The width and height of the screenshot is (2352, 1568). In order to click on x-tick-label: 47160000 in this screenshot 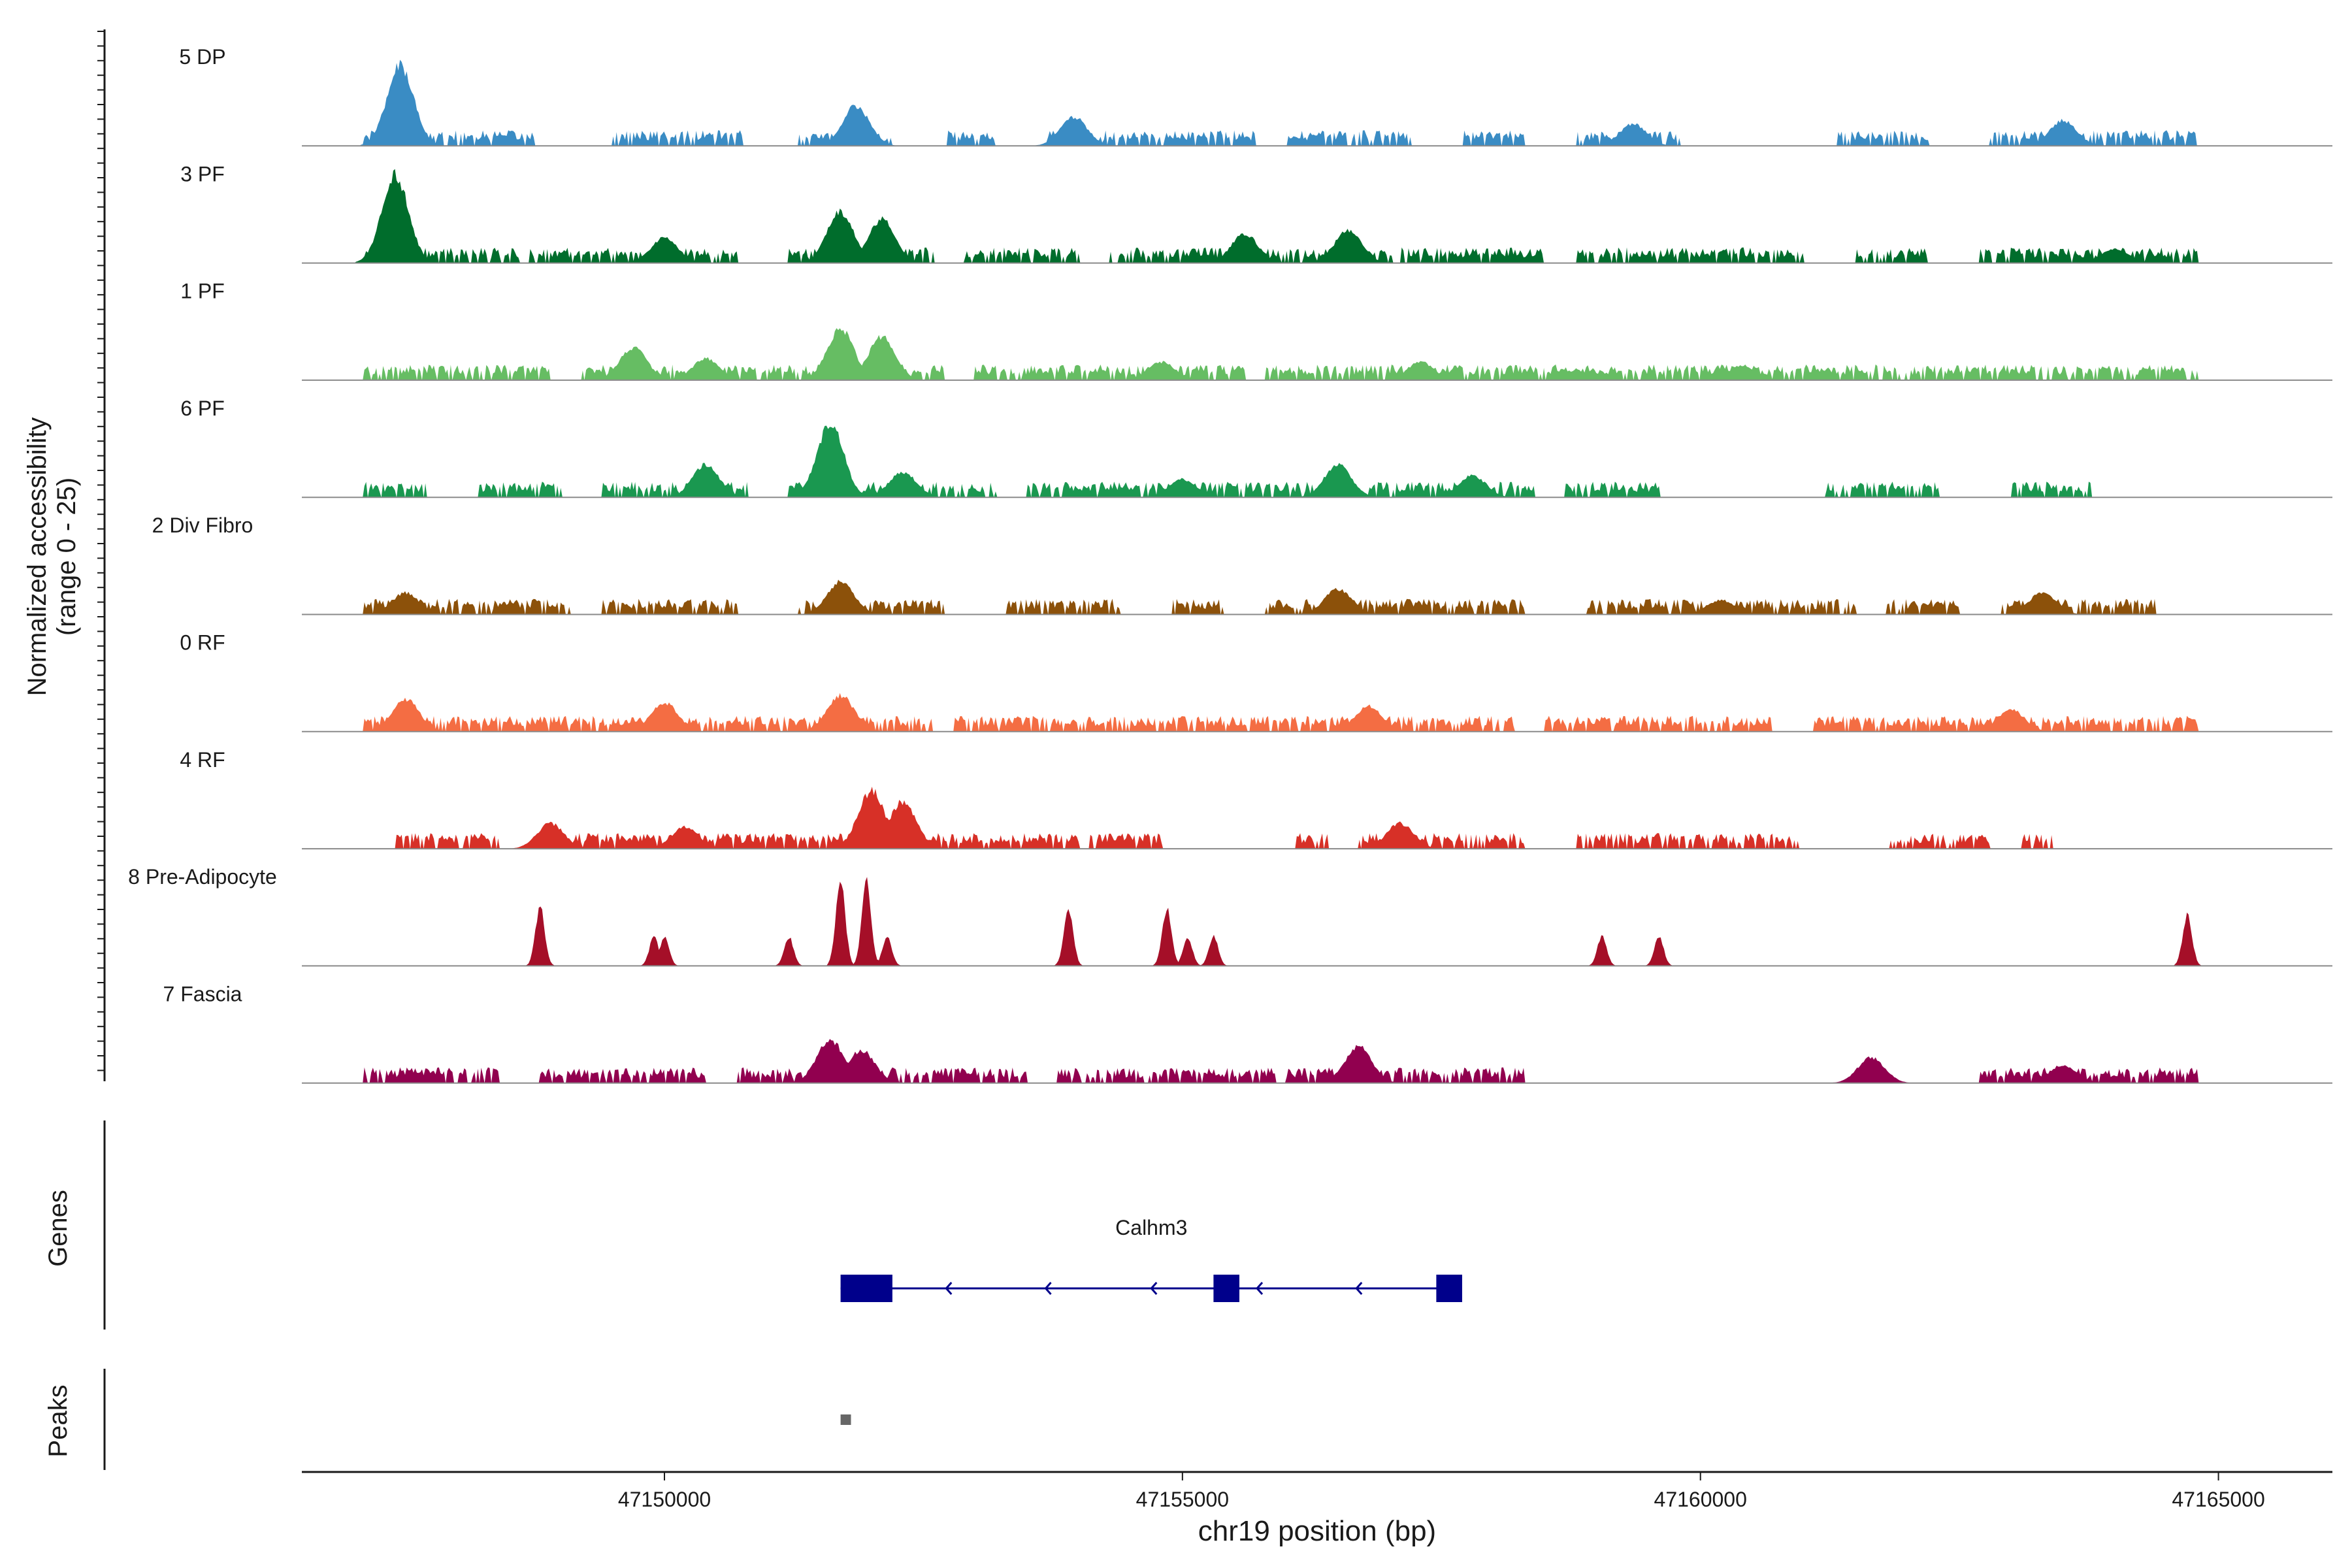, I will do `click(1700, 1499)`.